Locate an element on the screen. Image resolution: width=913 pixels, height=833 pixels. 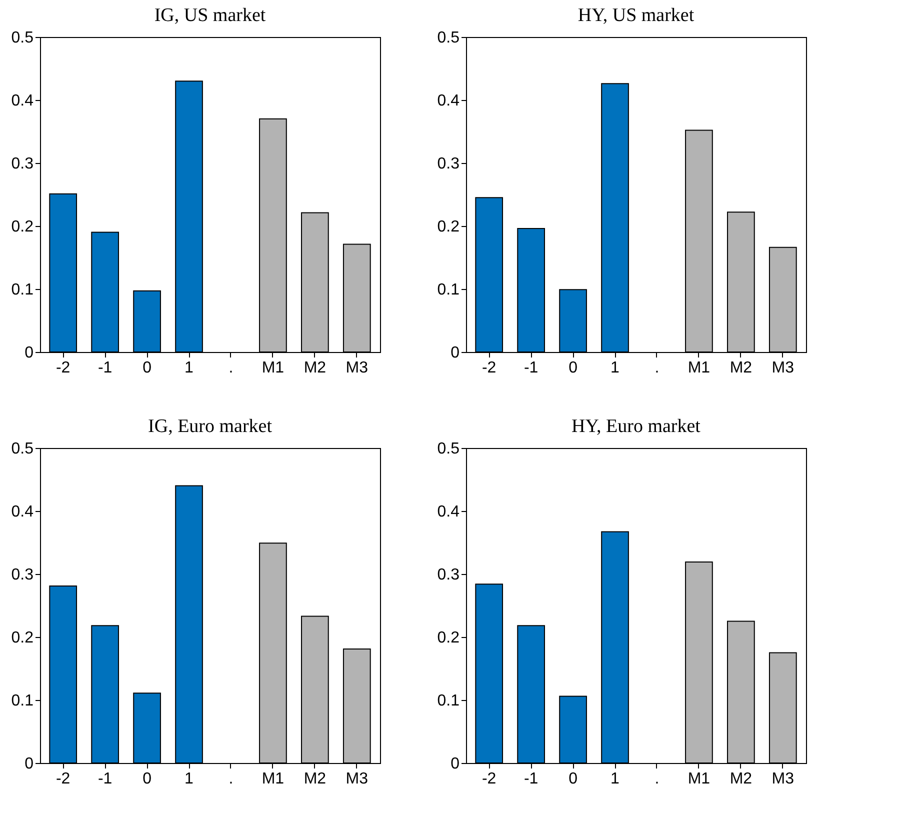
chart-title: HY, Euro market is located at coordinates (637, 426).